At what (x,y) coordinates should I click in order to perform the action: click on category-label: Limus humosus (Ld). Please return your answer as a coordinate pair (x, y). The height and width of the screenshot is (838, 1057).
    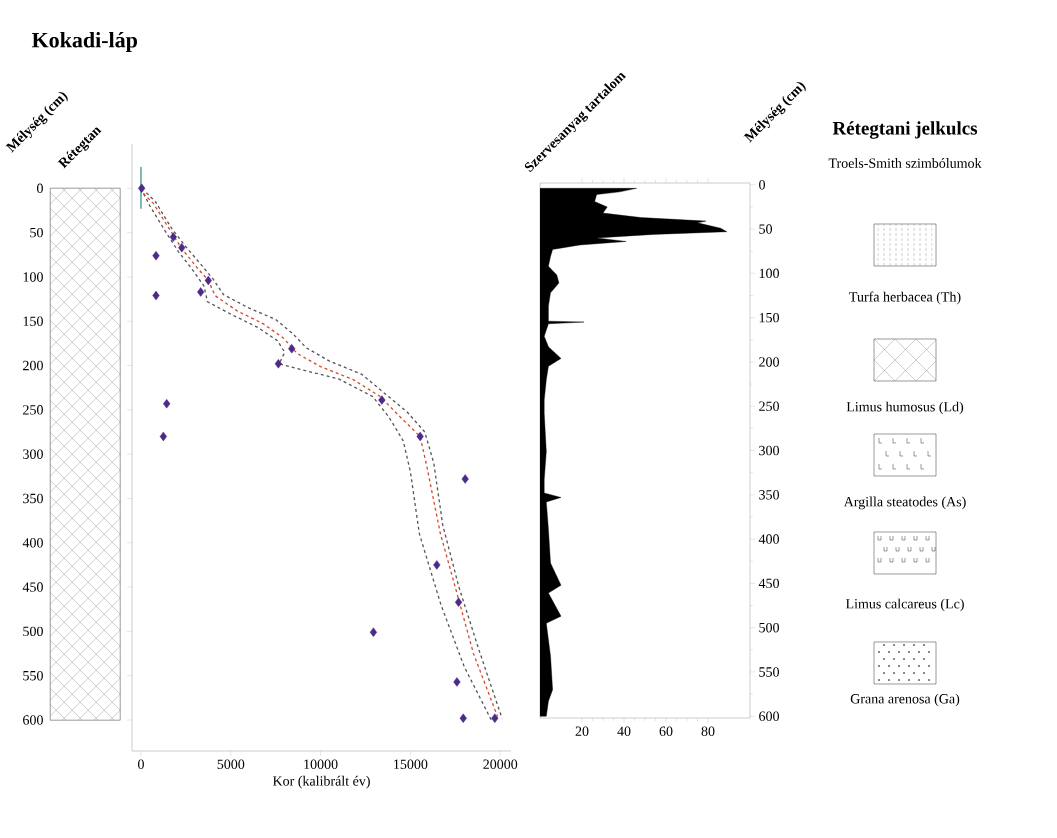
    Looking at the image, I should click on (905, 408).